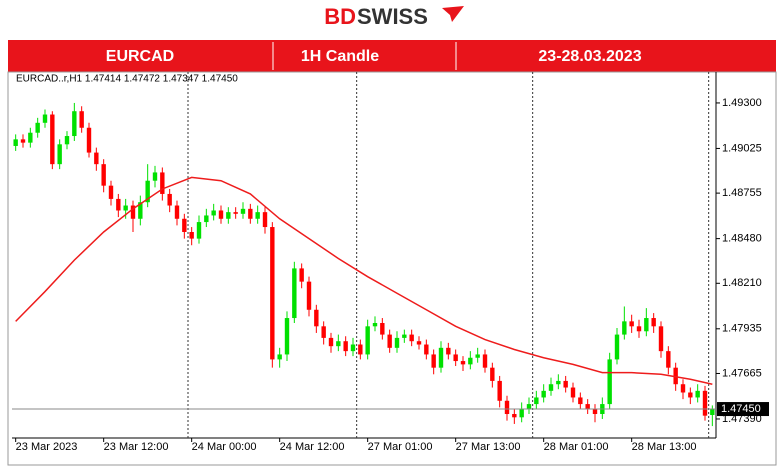 The width and height of the screenshot is (780, 467). I want to click on y-tick-label: 1.49300, so click(742, 103).